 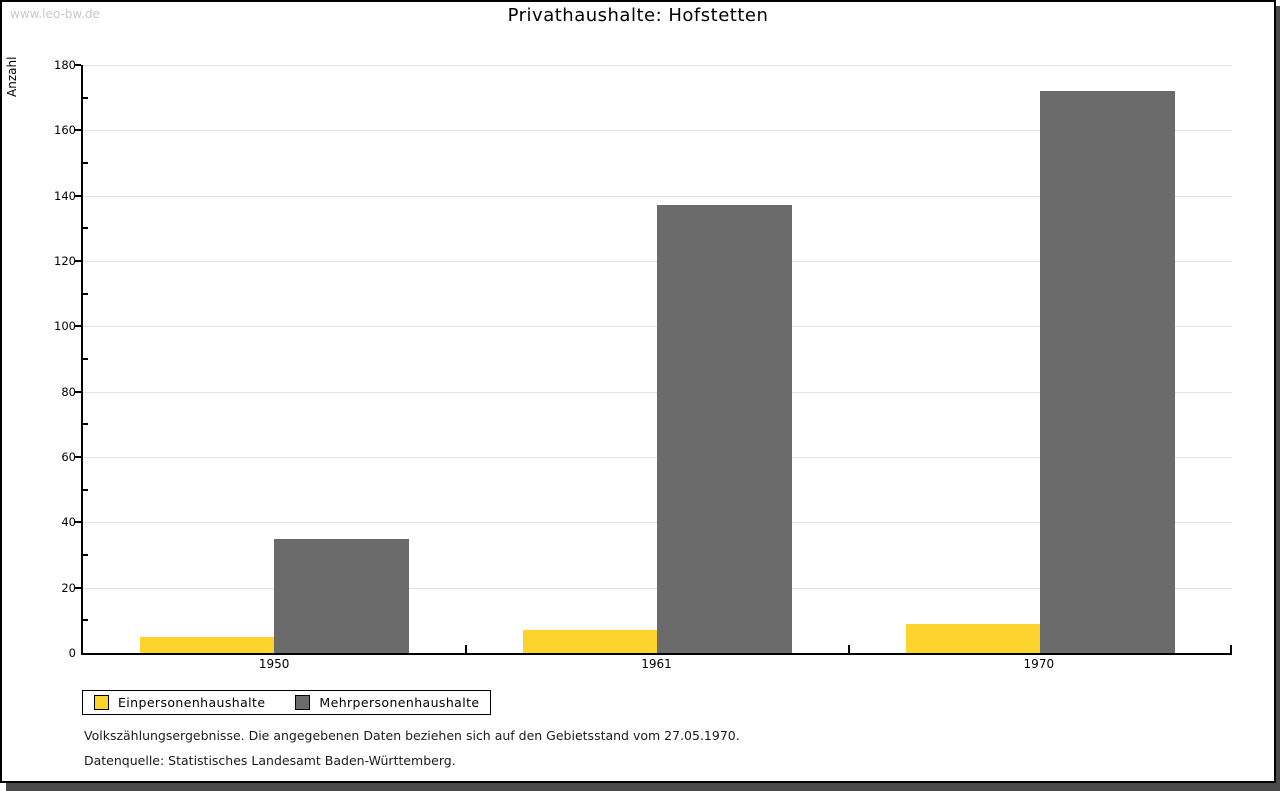 I want to click on y-tick-label-20: 20, so click(x=68, y=587).